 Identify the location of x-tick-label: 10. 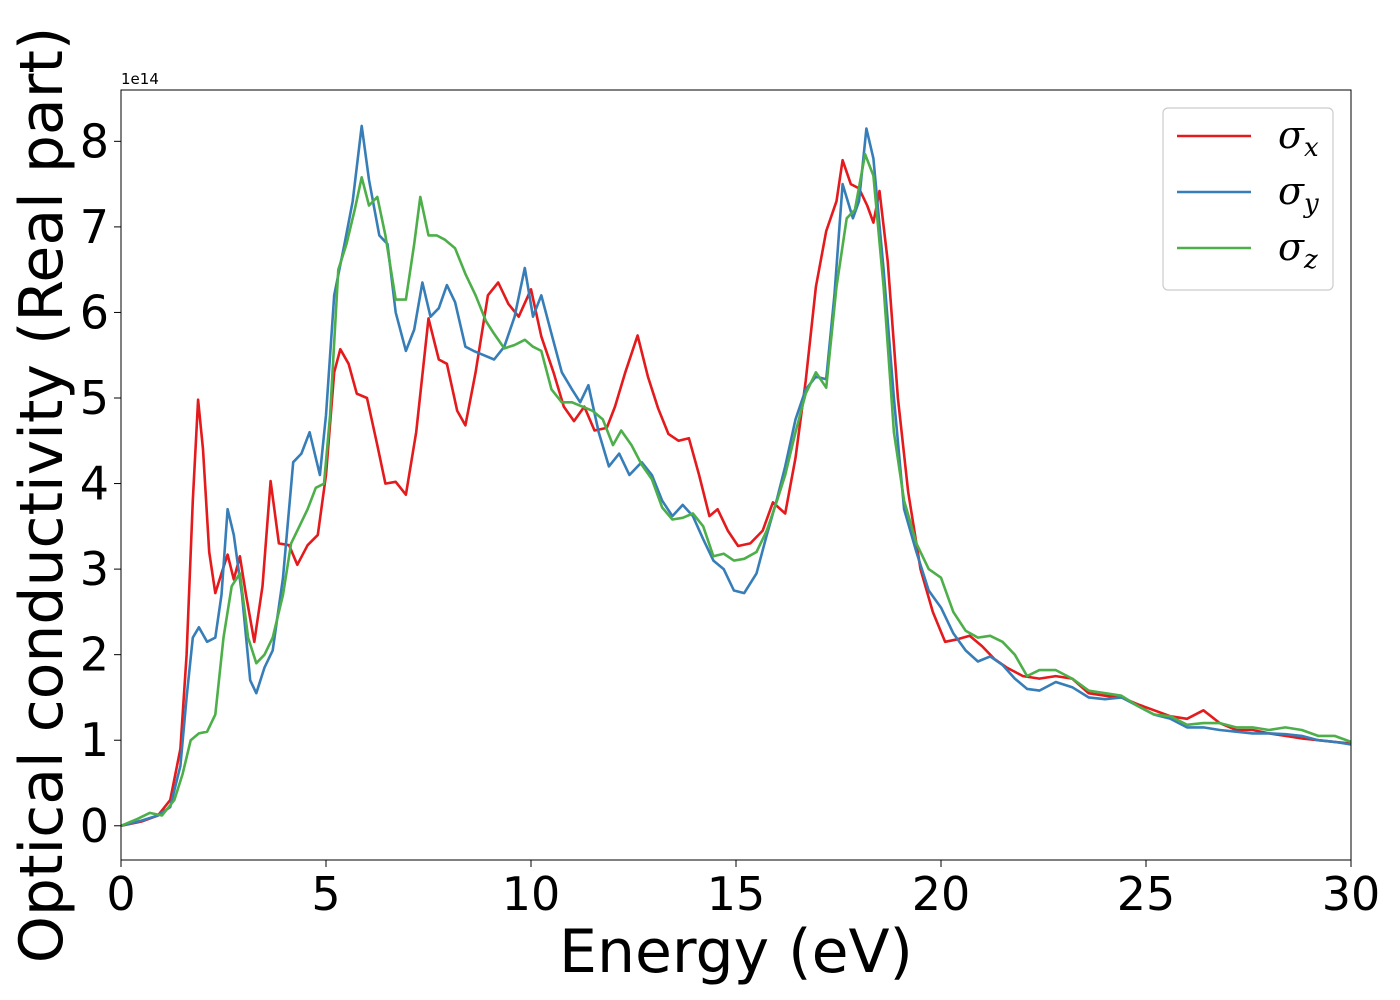
(531, 894).